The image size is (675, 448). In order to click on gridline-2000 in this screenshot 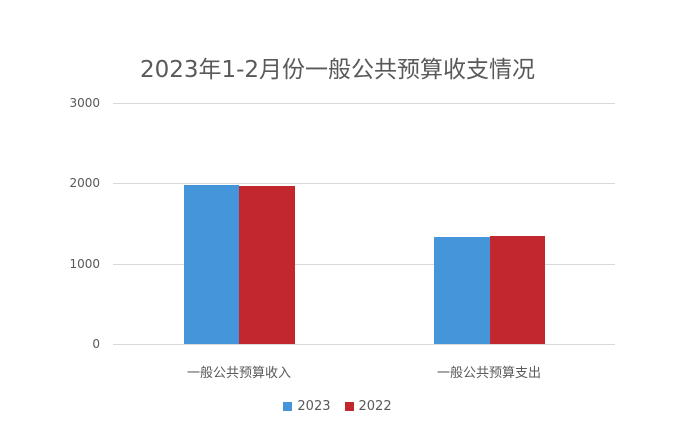, I will do `click(364, 183)`.